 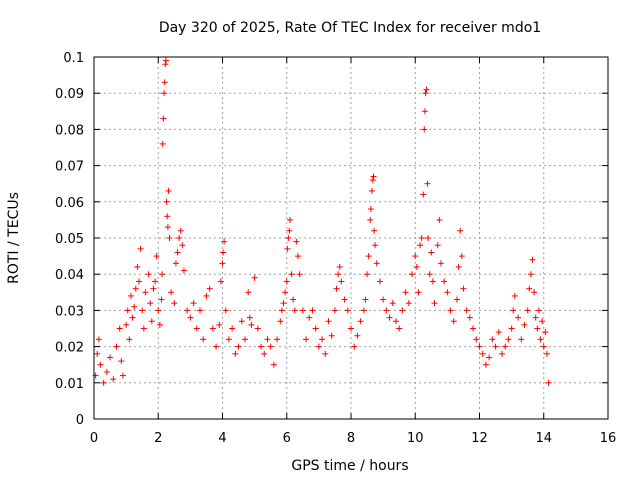 I want to click on x-tick-label: 16, so click(x=608, y=438).